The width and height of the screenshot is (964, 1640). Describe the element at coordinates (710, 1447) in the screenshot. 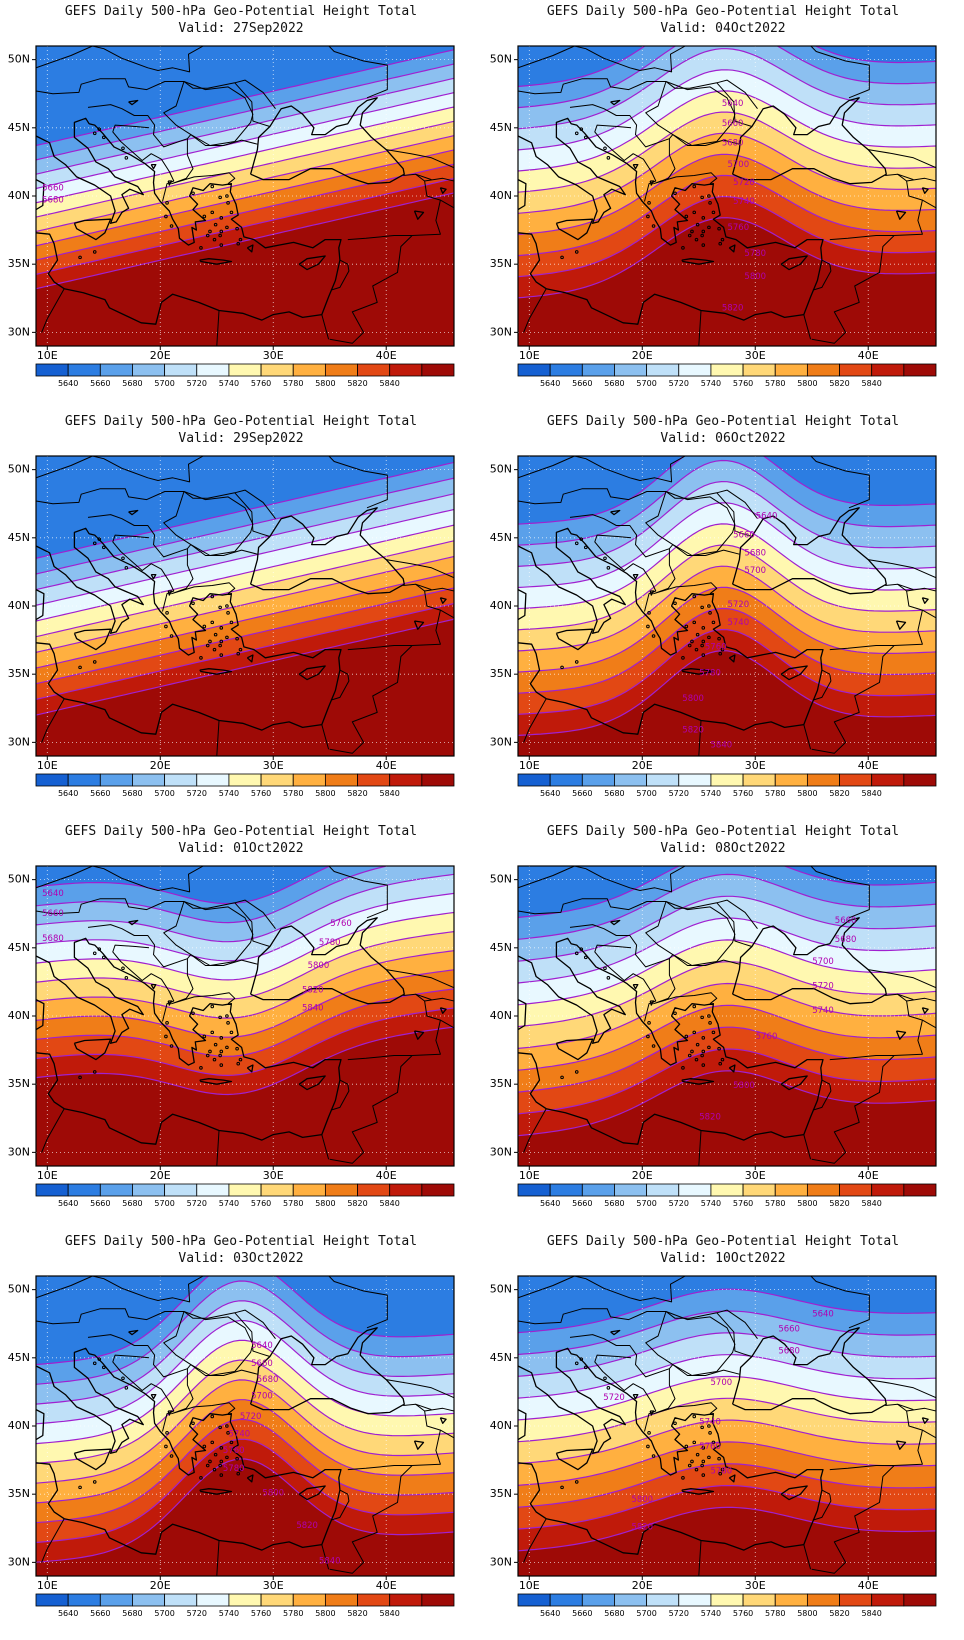

I see `contour-label: 5760` at that location.